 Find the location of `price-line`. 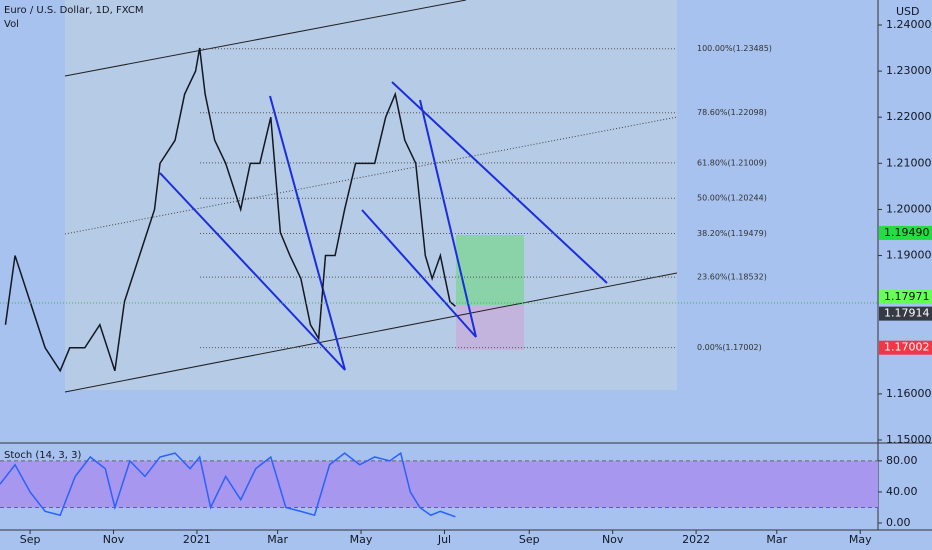

price-line is located at coordinates (228, 484).